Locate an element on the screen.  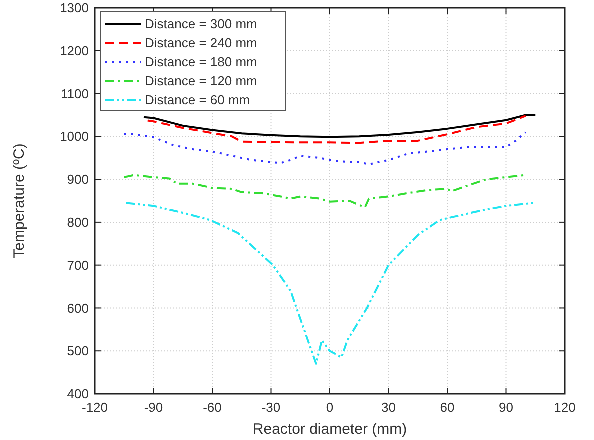
x-tick-label: -60 is located at coordinates (212, 407).